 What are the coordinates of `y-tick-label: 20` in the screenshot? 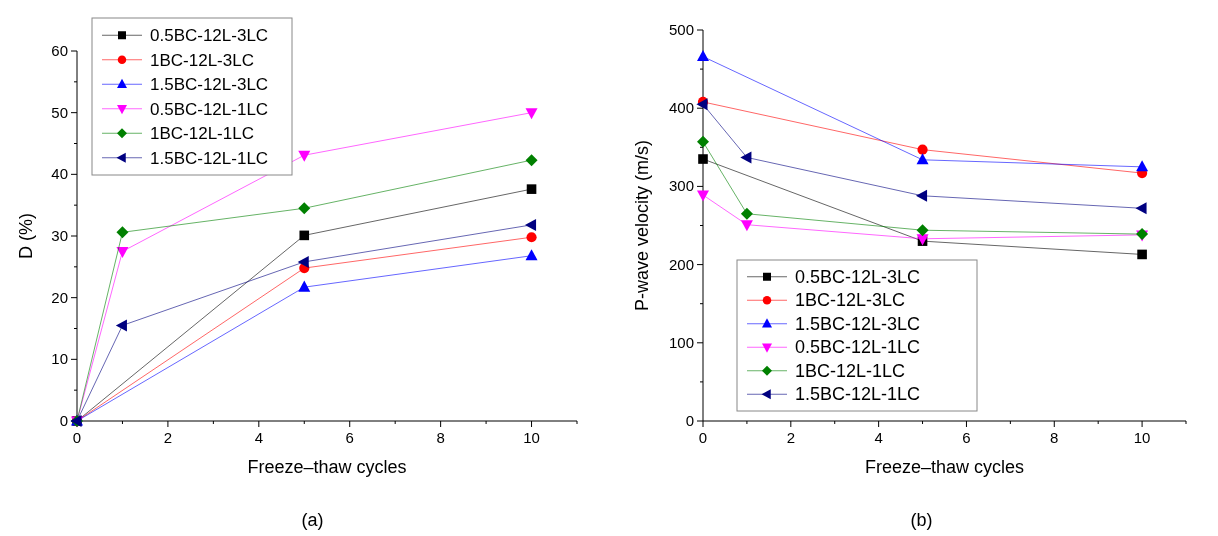 It's located at (59, 297).